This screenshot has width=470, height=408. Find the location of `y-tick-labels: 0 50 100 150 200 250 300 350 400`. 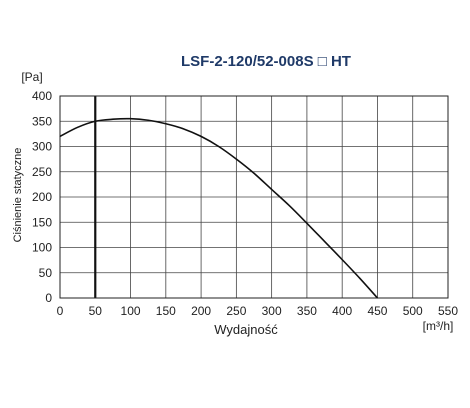

y-tick-labels: 0 50 100 150 200 250 300 350 400 is located at coordinates (42, 197).